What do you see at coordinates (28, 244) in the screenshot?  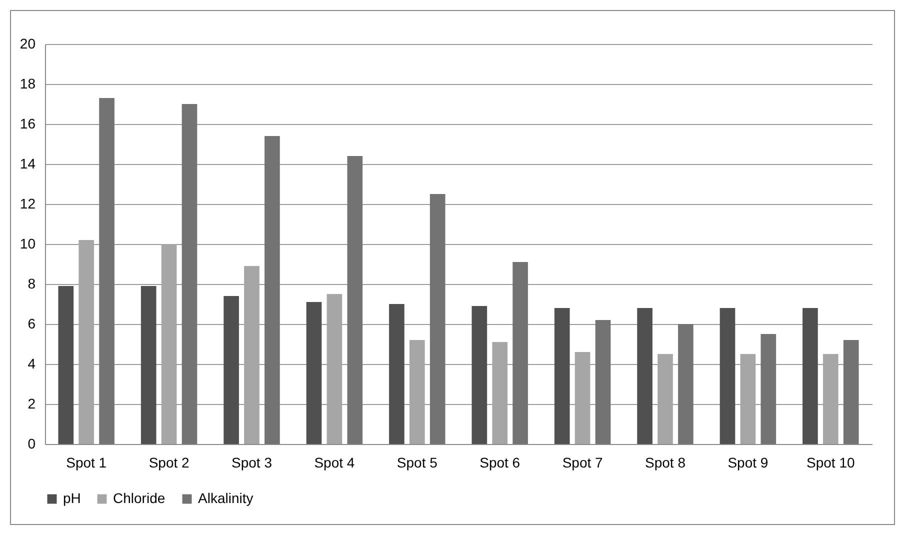 I see `y-tick-label: 10` at bounding box center [28, 244].